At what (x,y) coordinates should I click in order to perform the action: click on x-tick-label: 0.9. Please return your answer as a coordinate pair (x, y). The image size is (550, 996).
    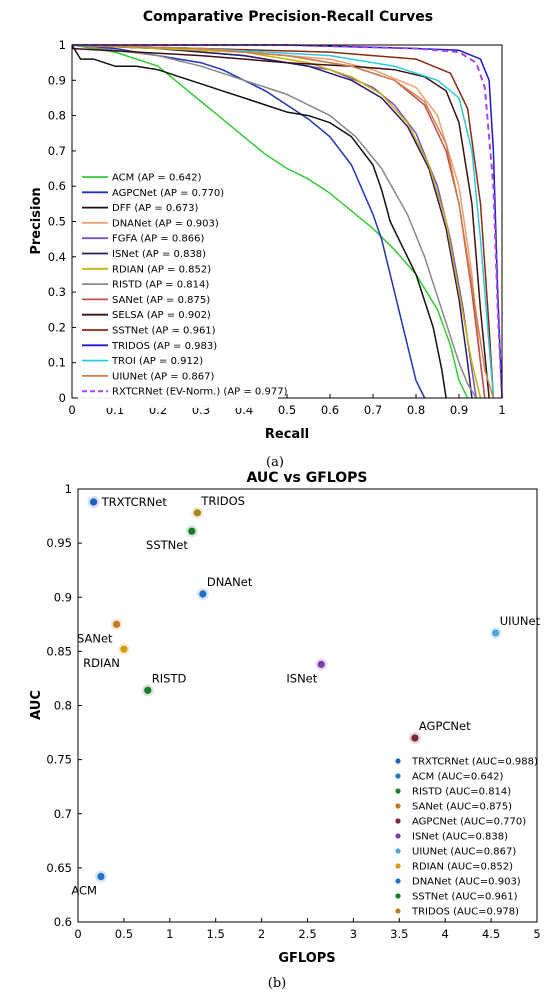
    Looking at the image, I should click on (459, 410).